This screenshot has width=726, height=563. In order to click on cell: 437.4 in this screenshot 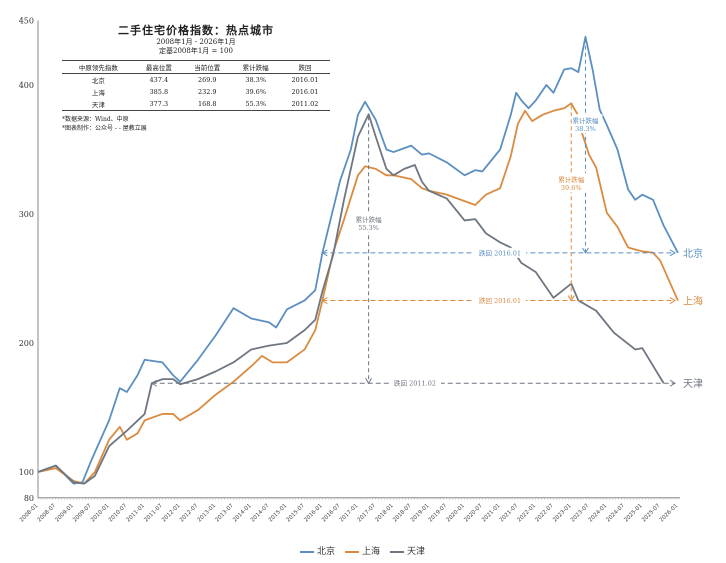, I will do `click(159, 80)`.